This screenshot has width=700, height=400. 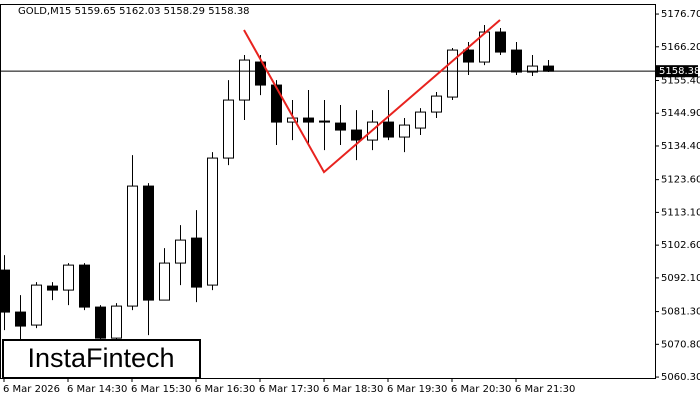 What do you see at coordinates (97, 389) in the screenshot?
I see `x-tick-label: 6 Mar 14:30` at bounding box center [97, 389].